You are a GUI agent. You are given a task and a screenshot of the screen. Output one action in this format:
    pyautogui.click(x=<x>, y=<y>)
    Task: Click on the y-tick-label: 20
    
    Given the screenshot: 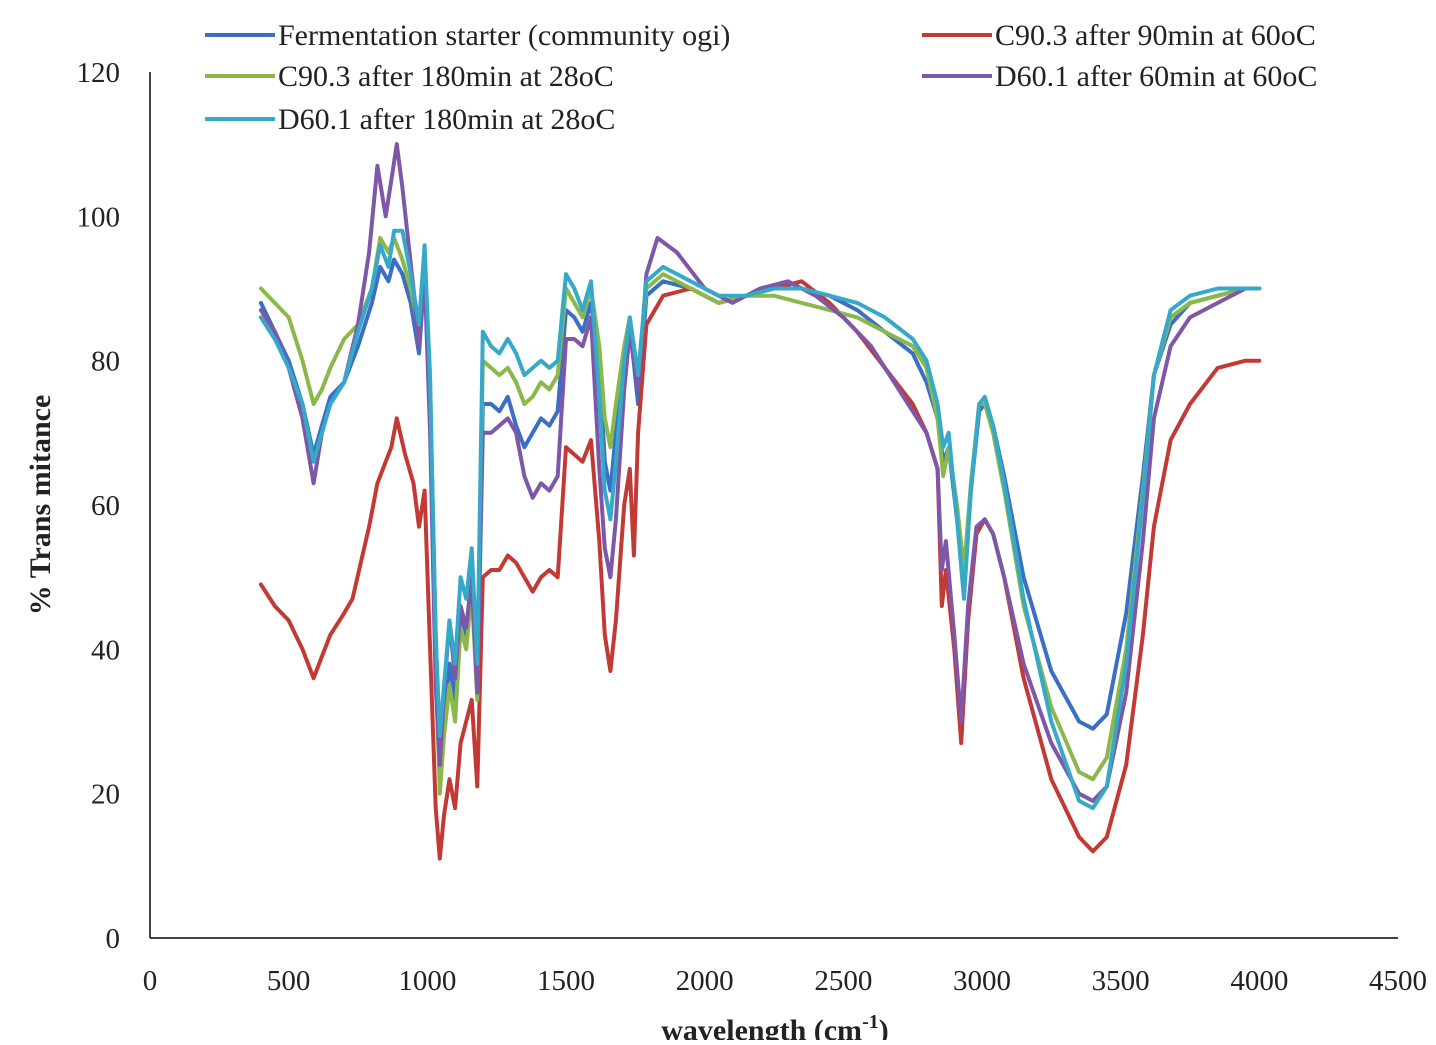 What is the action you would take?
    pyautogui.click(x=105, y=795)
    